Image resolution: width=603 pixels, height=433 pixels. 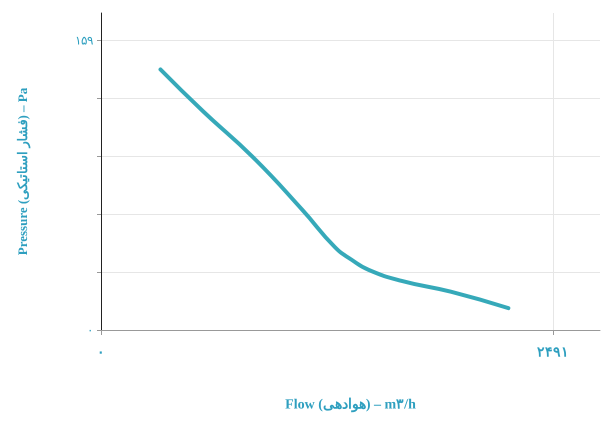 I want to click on y-axis-title: Pressure (فشار استاتیکی) – Pa, so click(x=23, y=171).